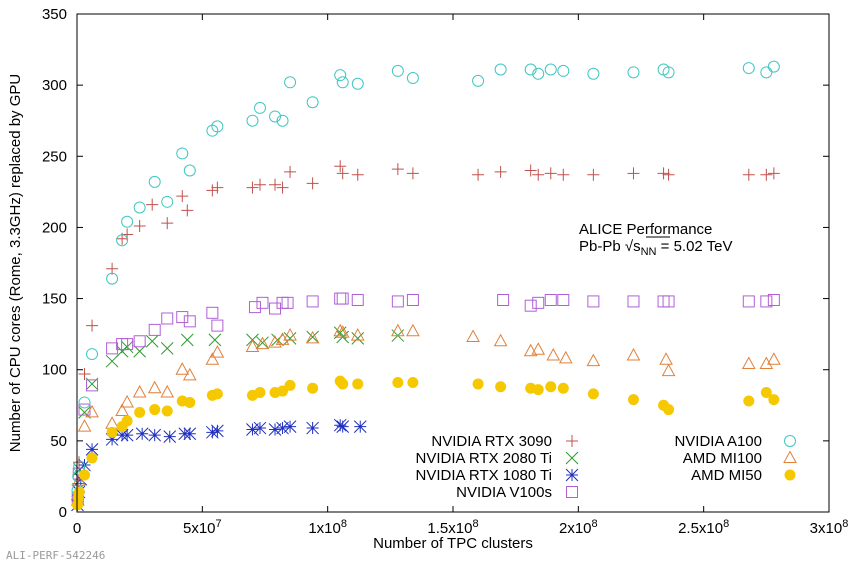  I want to click on x-tick-mantissa: 2.5x10, so click(700, 528).